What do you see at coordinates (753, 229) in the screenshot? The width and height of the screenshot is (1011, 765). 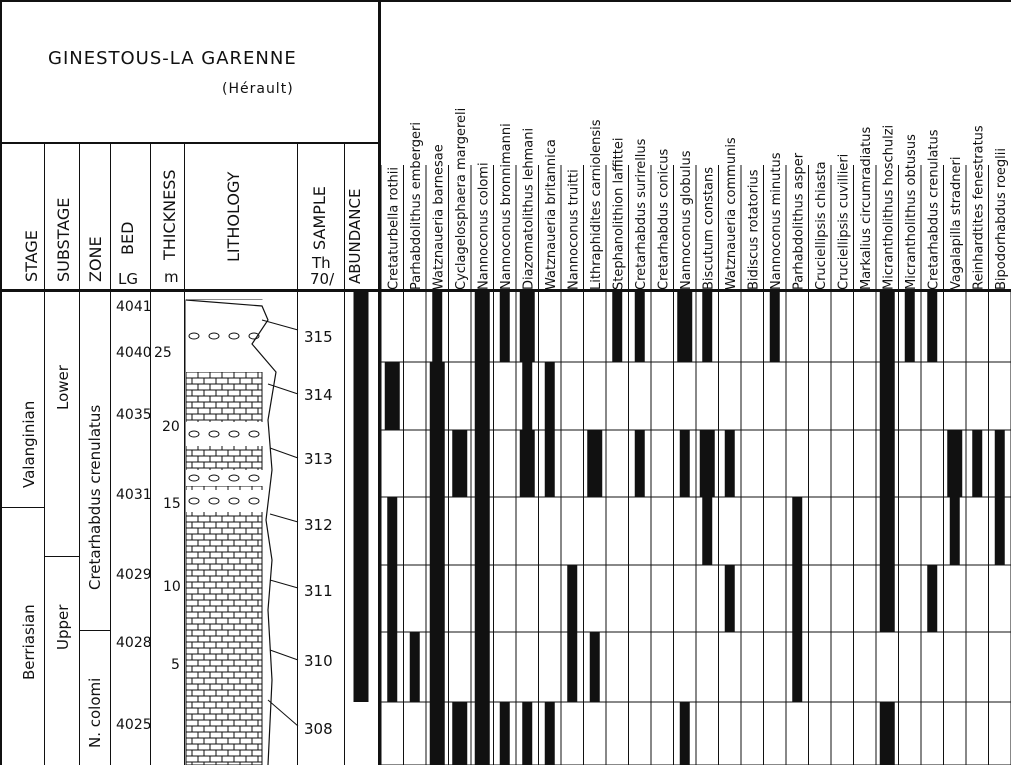 I see `species-label: Bidiscus rotatorius` at bounding box center [753, 229].